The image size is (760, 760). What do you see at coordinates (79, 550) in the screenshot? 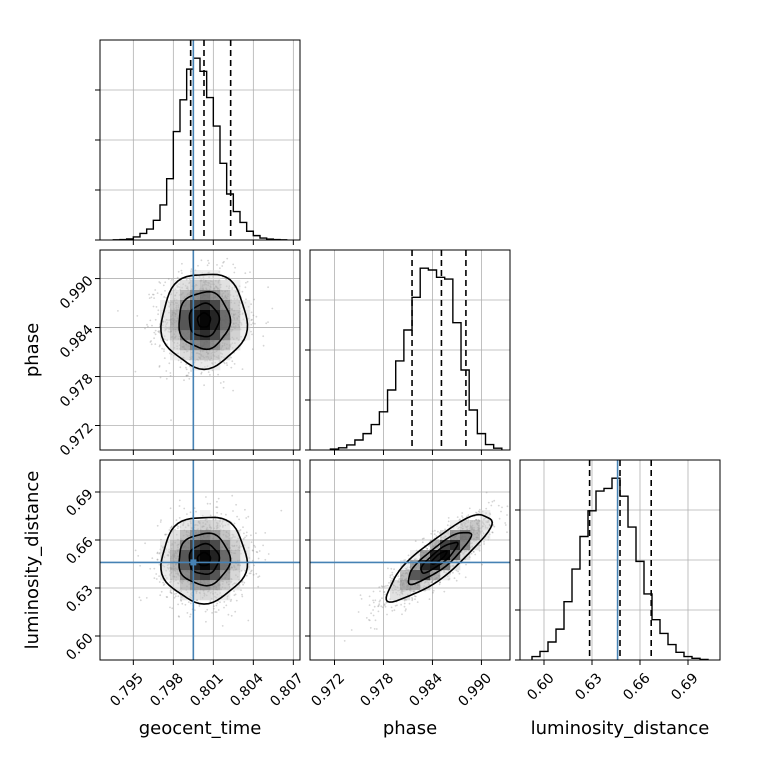
I see `y-tick-label-luminosity_distance: 0.66` at bounding box center [79, 550].